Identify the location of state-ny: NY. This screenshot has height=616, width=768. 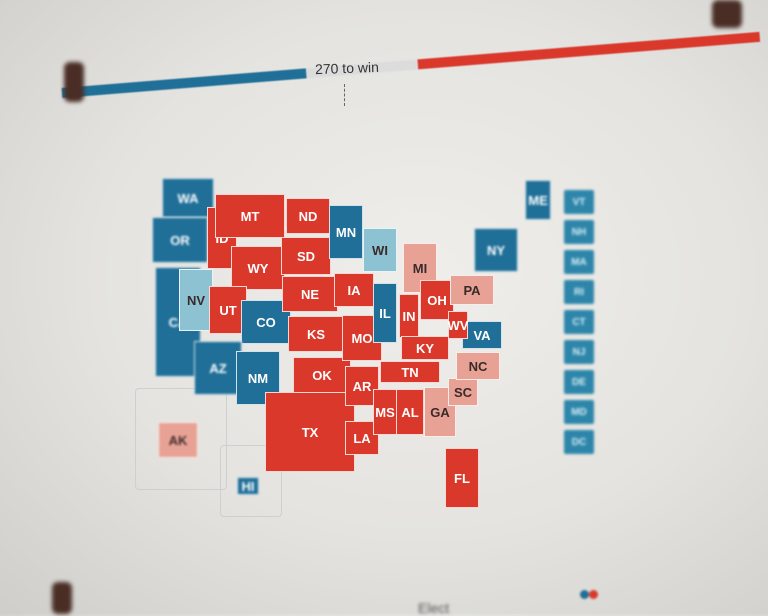
(496, 250).